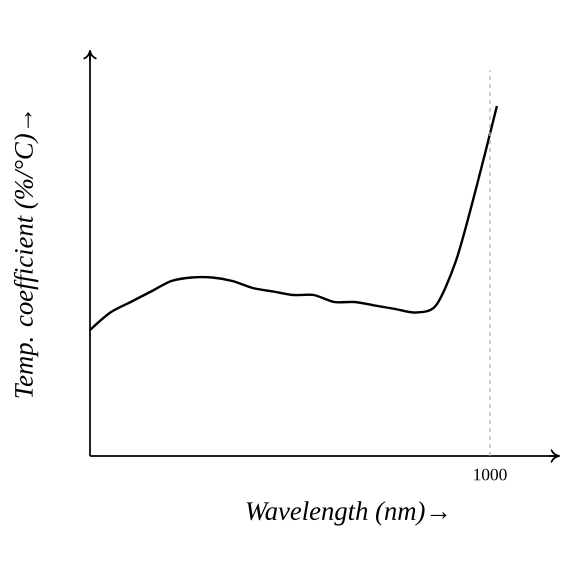 The image size is (571, 568). I want to click on text: 1000, so click(490, 474).